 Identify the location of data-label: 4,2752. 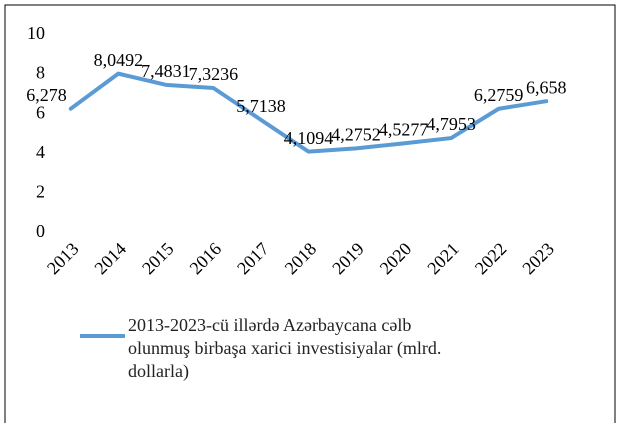
(356, 134).